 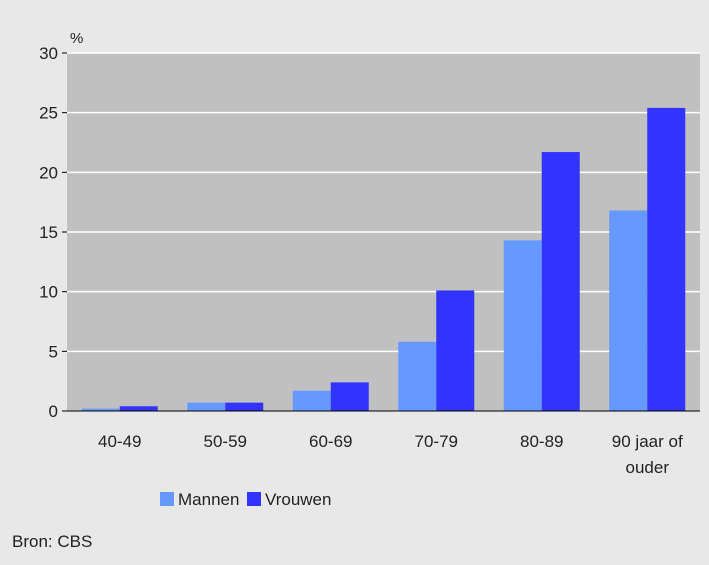 What do you see at coordinates (119, 441) in the screenshot?
I see `x-tick-label: 40-49` at bounding box center [119, 441].